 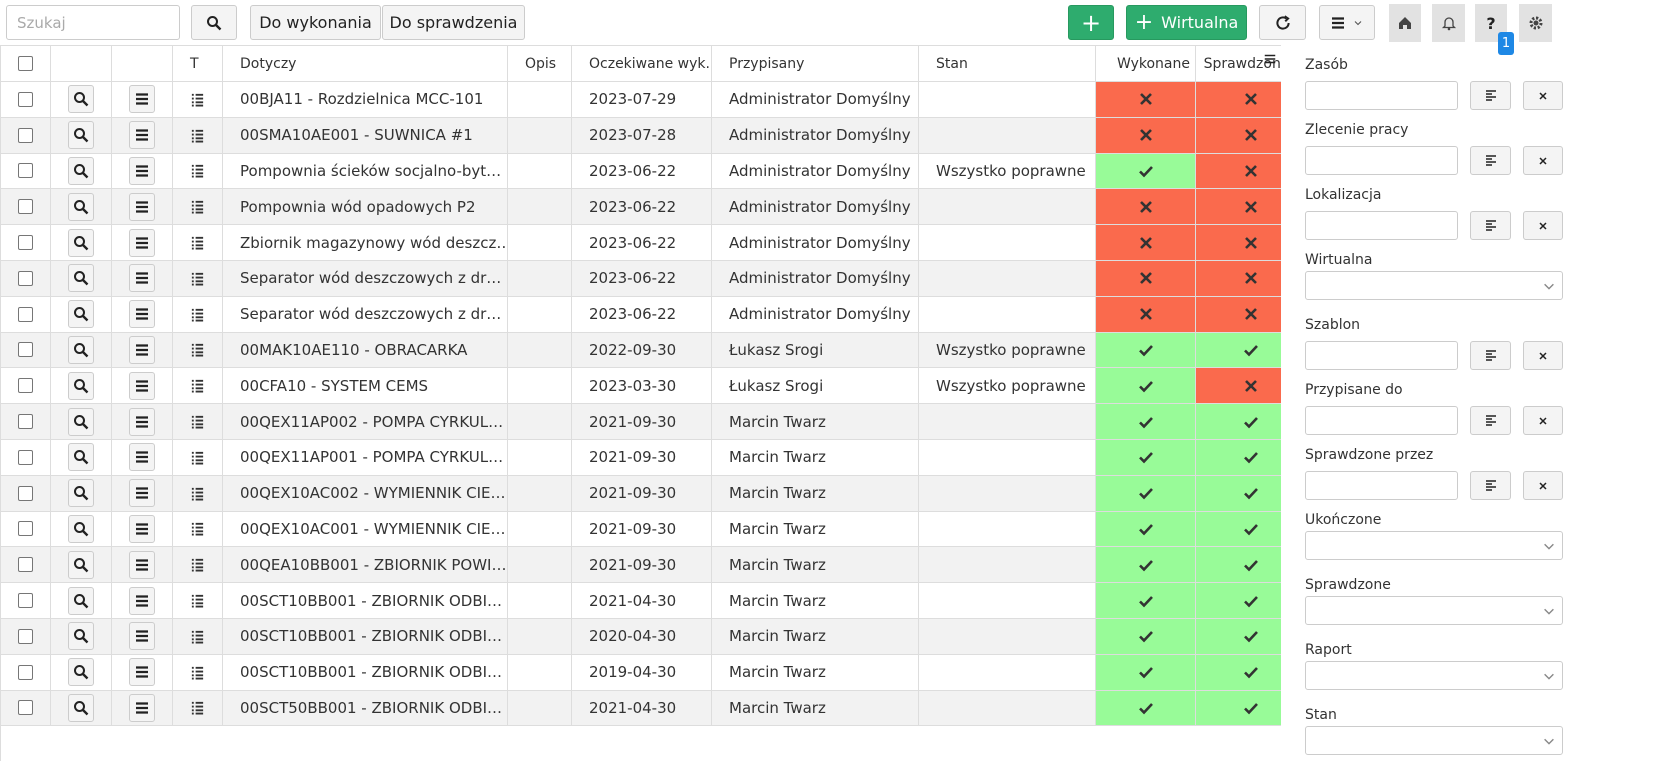 I want to click on header-cell: Dotyczy, so click(x=365, y=64).